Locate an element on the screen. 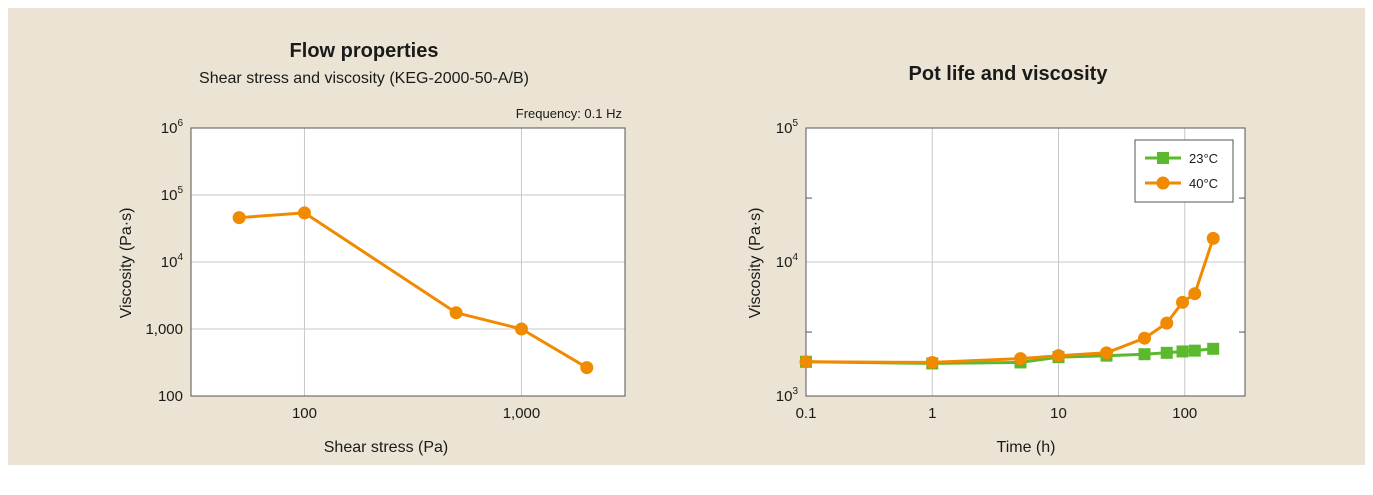  chart2-x-tick-label: 100 is located at coordinates (1184, 413).